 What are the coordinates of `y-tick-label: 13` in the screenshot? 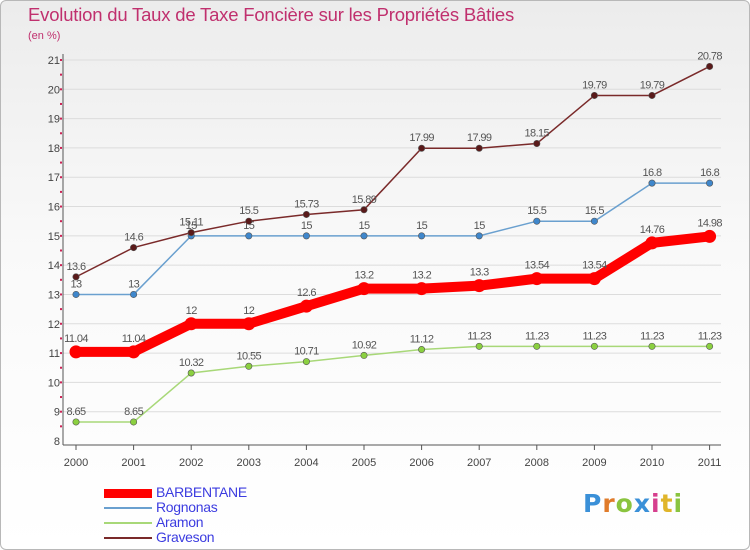 It's located at (54, 295).